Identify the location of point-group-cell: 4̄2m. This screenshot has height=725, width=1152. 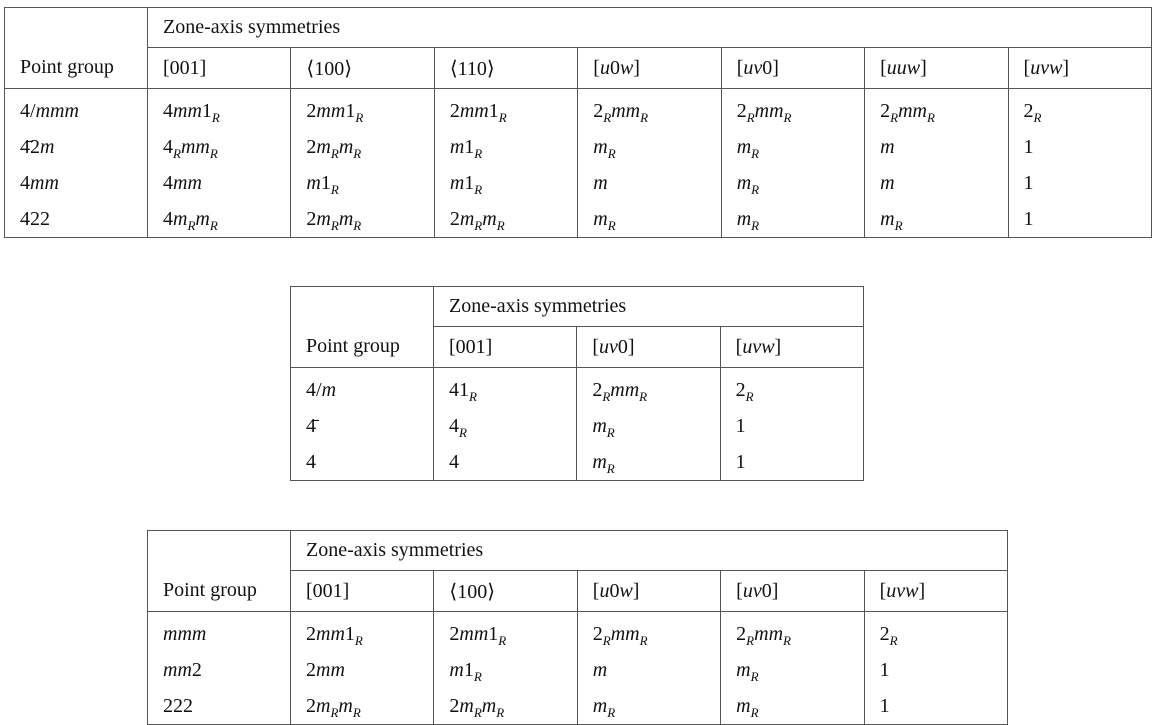
(76, 147).